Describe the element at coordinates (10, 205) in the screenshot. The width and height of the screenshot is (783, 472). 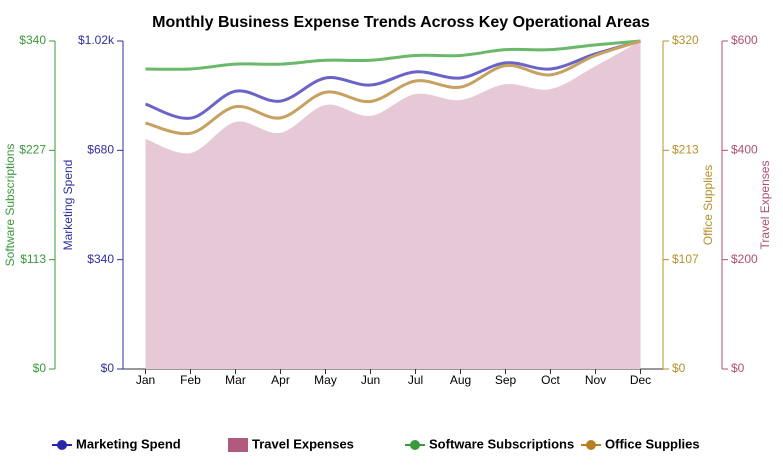
I see `y-axis-title: Software Subscriptions` at that location.